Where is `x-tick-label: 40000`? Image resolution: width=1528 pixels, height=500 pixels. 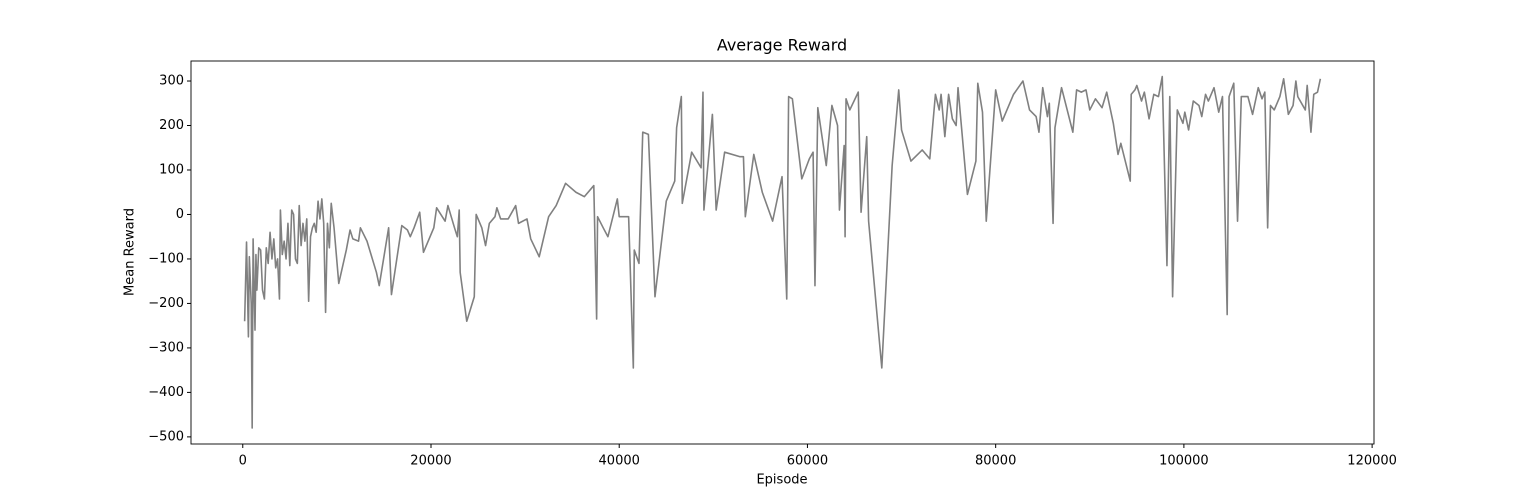
x-tick-label: 40000 is located at coordinates (619, 461).